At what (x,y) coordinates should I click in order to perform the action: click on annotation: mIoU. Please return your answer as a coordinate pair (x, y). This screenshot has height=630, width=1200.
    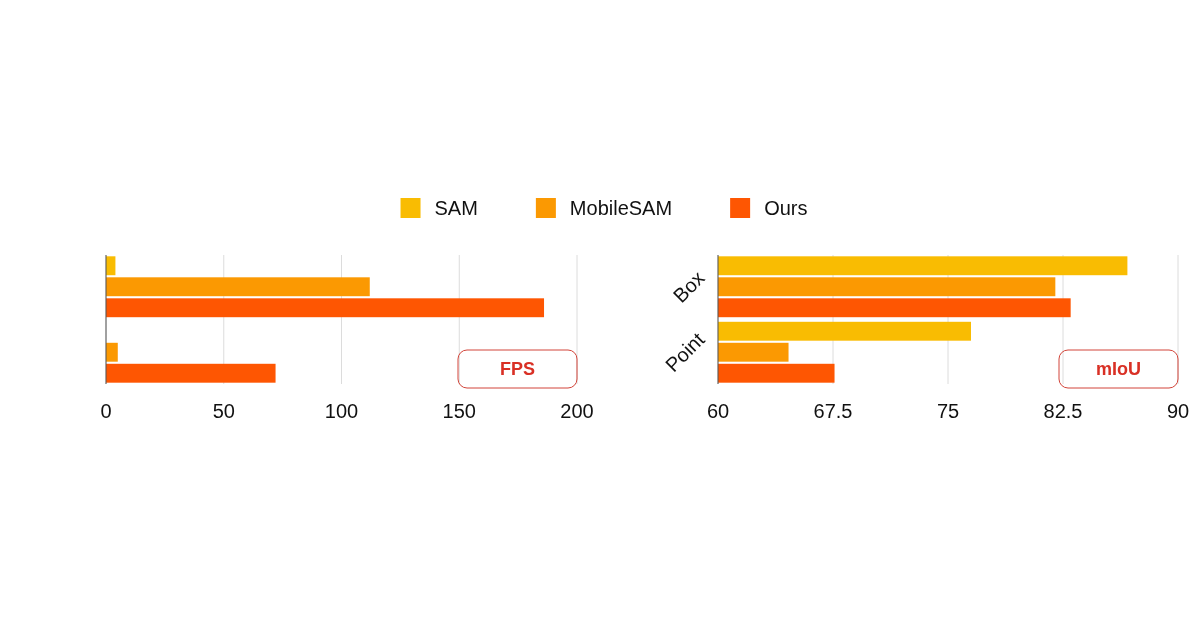
    Looking at the image, I should click on (1118, 369).